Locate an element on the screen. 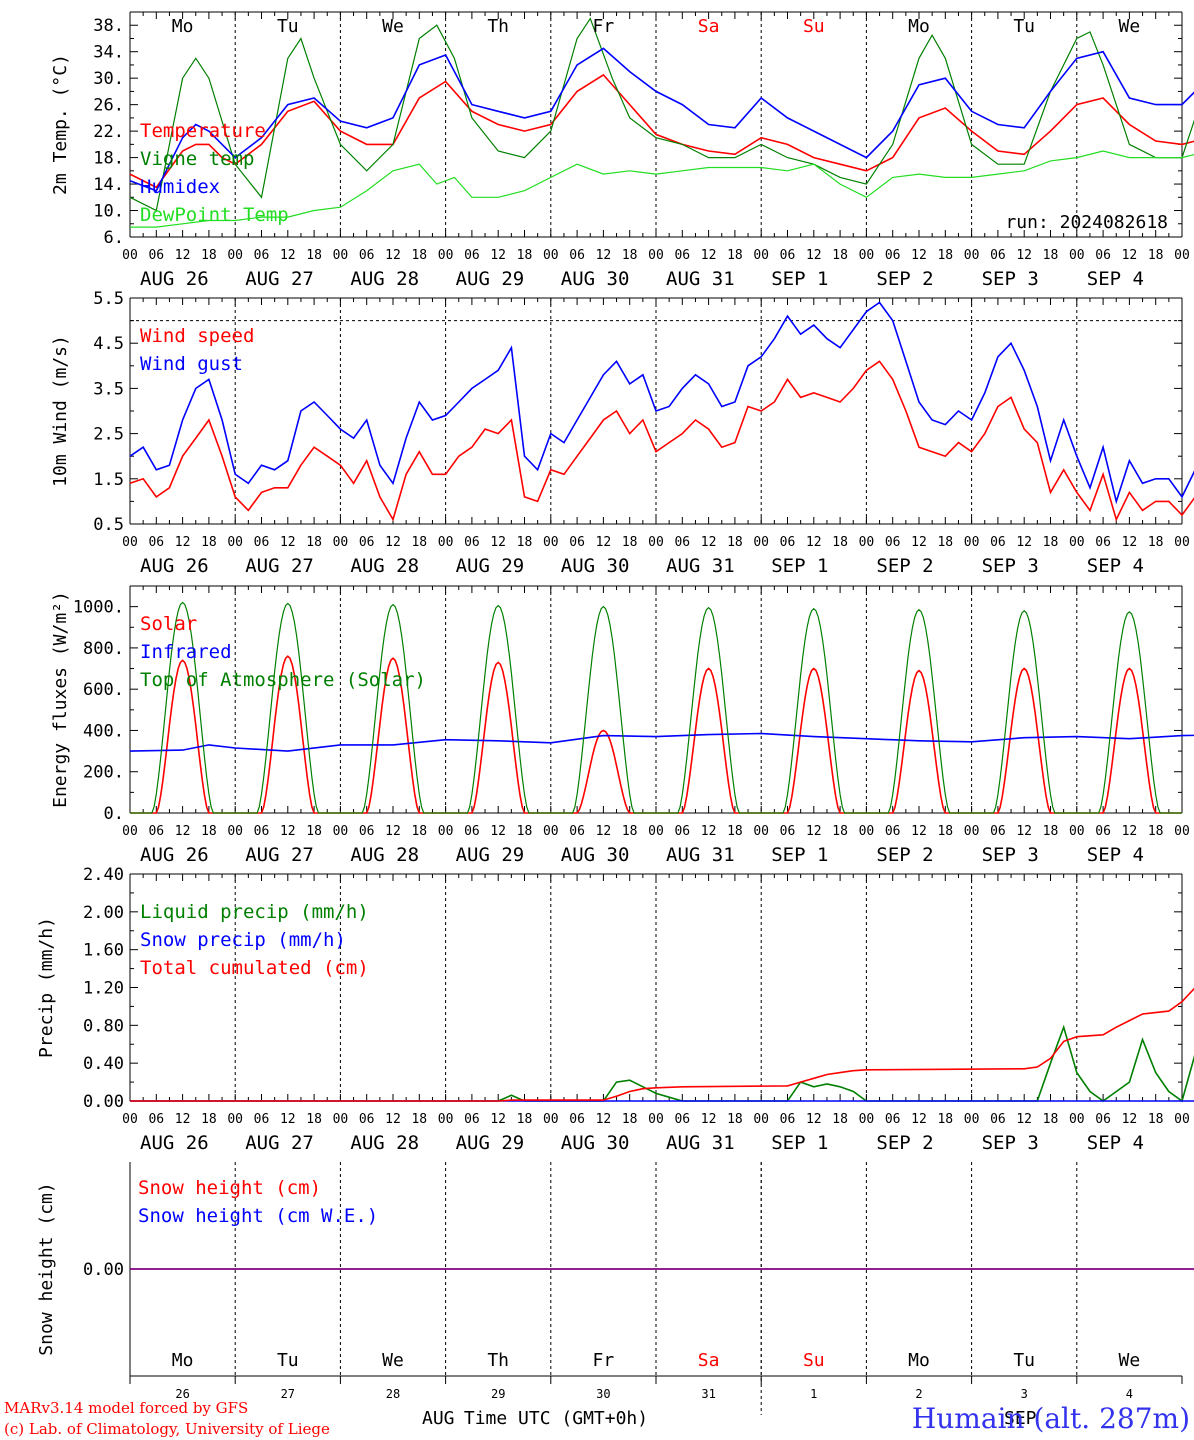 The height and width of the screenshot is (1440, 1194). legend-entry: Top of Atmosphere (Solar) is located at coordinates (283, 680).